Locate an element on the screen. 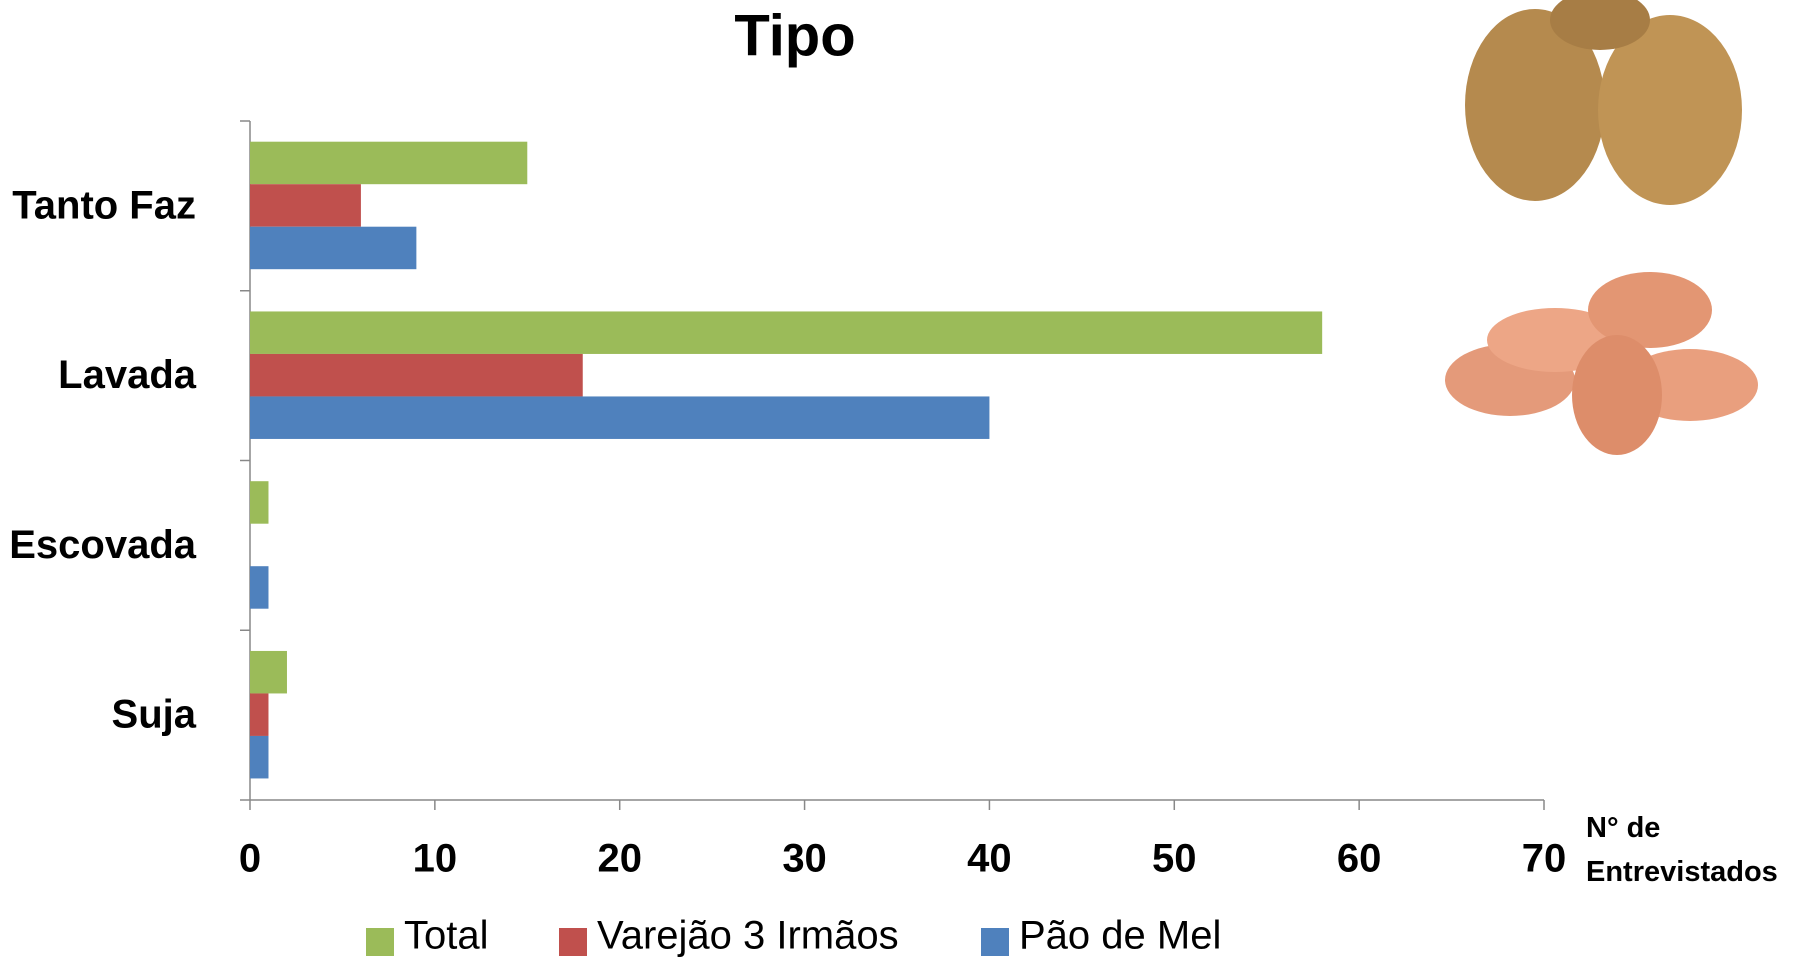 This screenshot has width=1804, height=963. x-tick-label: 60 is located at coordinates (1359, 859).